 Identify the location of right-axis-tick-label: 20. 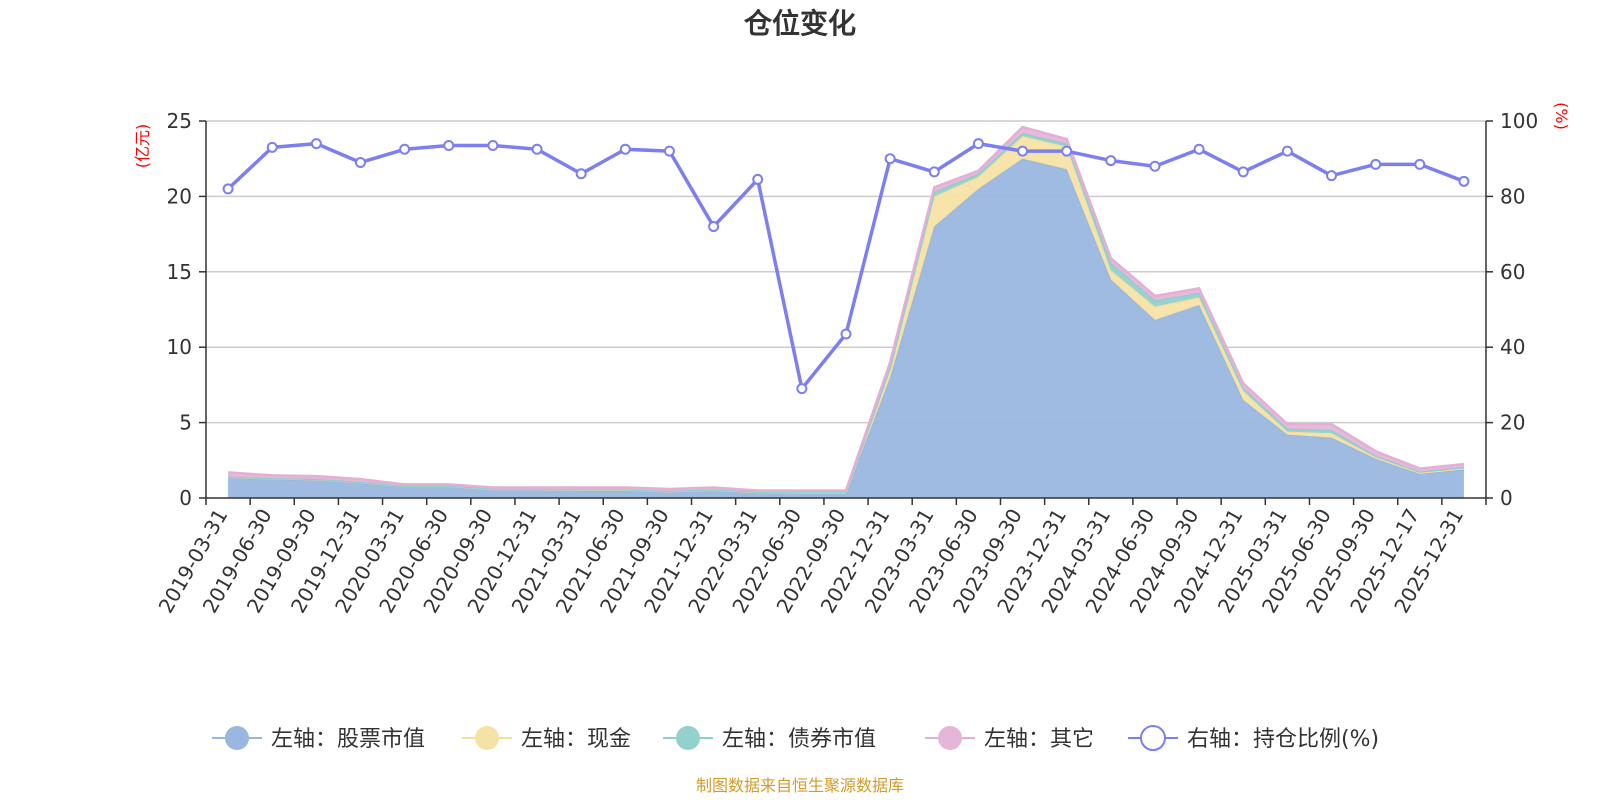
(1512, 423).